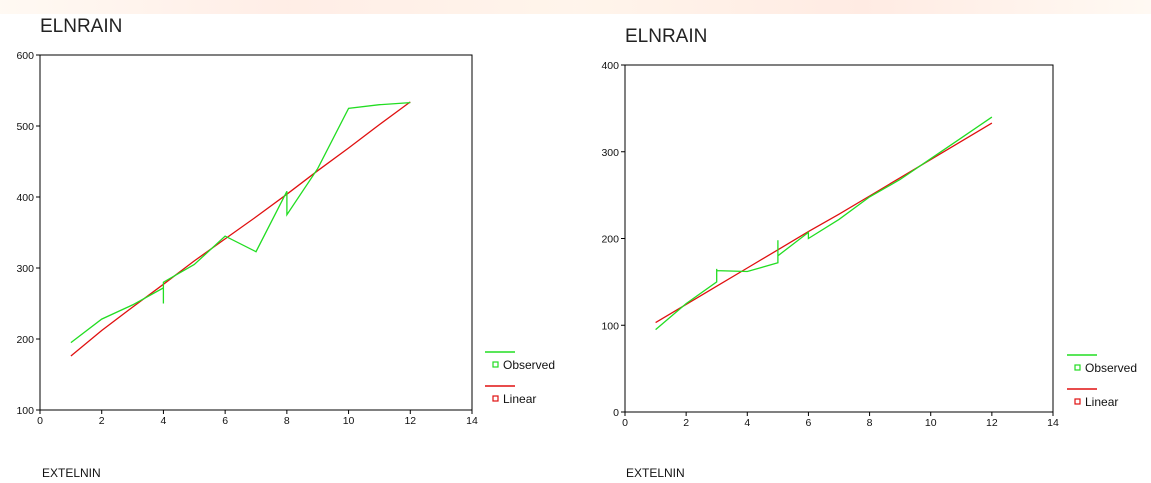 This screenshot has height=483, width=1151. Describe the element at coordinates (25, 56) in the screenshot. I see `y-tick-label: 600` at that location.